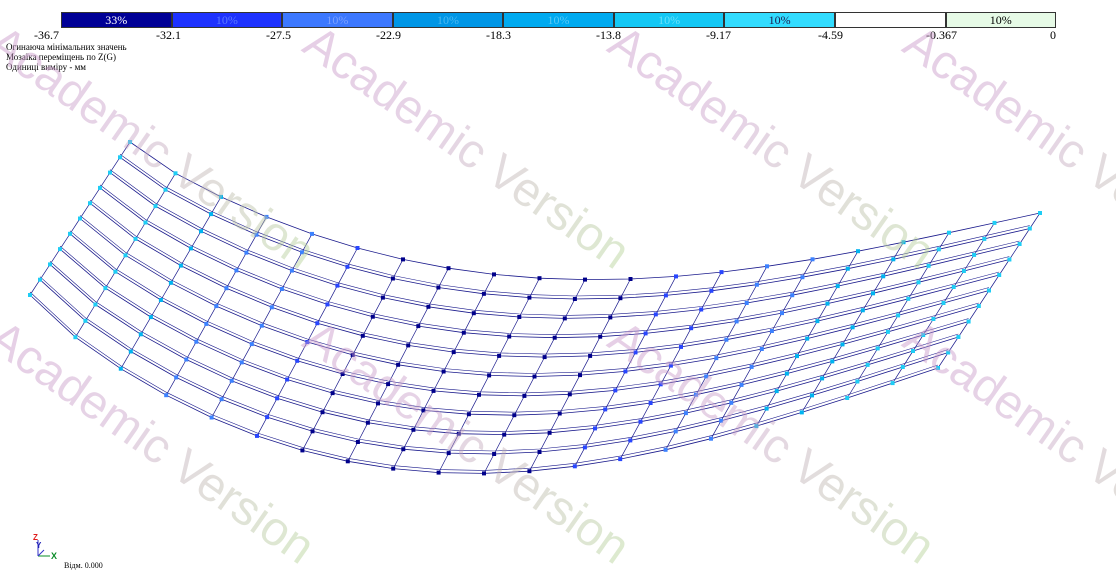 Image resolution: width=1116 pixels, height=575 pixels. I want to click on legend-tick: -13.8, so click(608, 35).